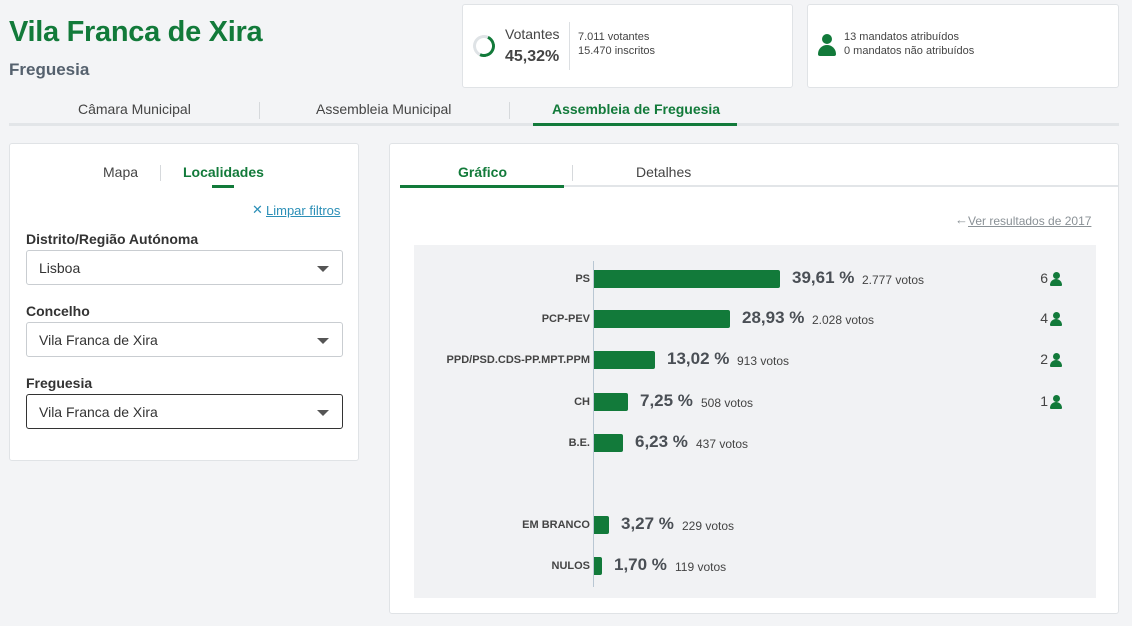  Describe the element at coordinates (759, 186) in the screenshot. I see `tab-baseline` at that location.